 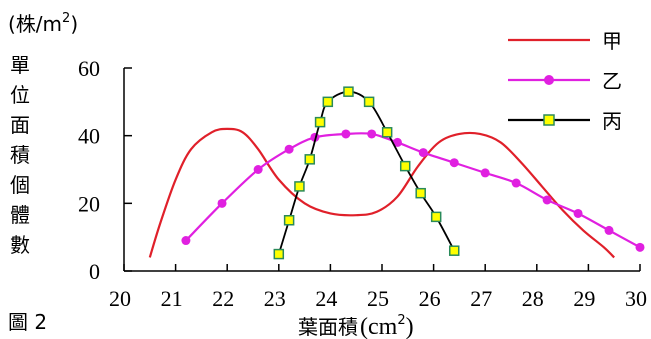 I want to click on y-tick-label: 0, so click(x=94, y=271).